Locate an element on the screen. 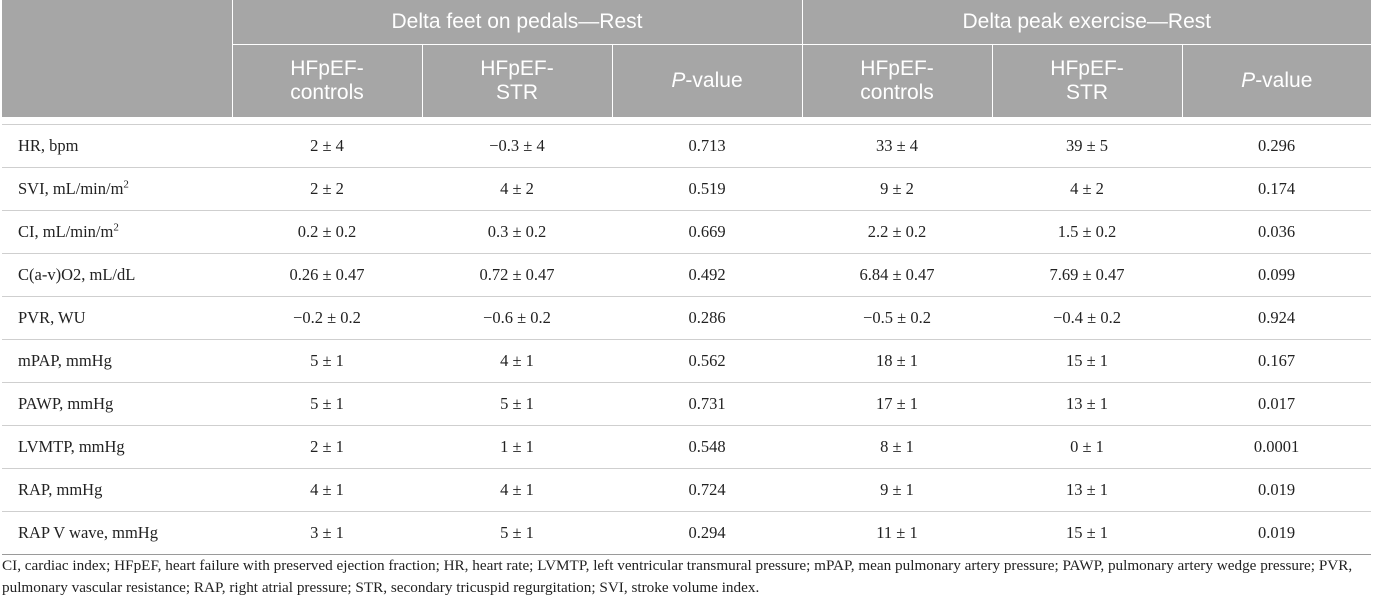 The height and width of the screenshot is (602, 1373). table-spacer-row is located at coordinates (687, 121).